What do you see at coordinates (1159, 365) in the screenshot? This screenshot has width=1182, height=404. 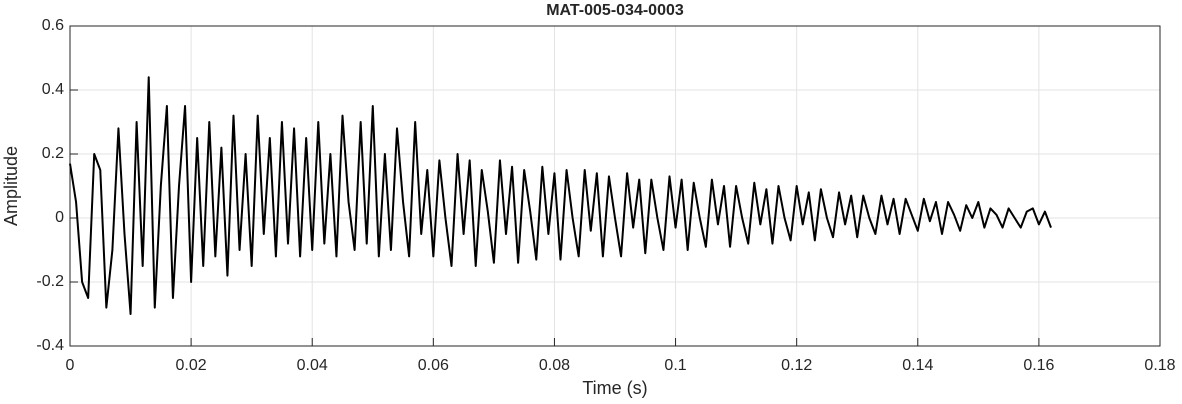 I see `x-tick-label: 0.18` at bounding box center [1159, 365].